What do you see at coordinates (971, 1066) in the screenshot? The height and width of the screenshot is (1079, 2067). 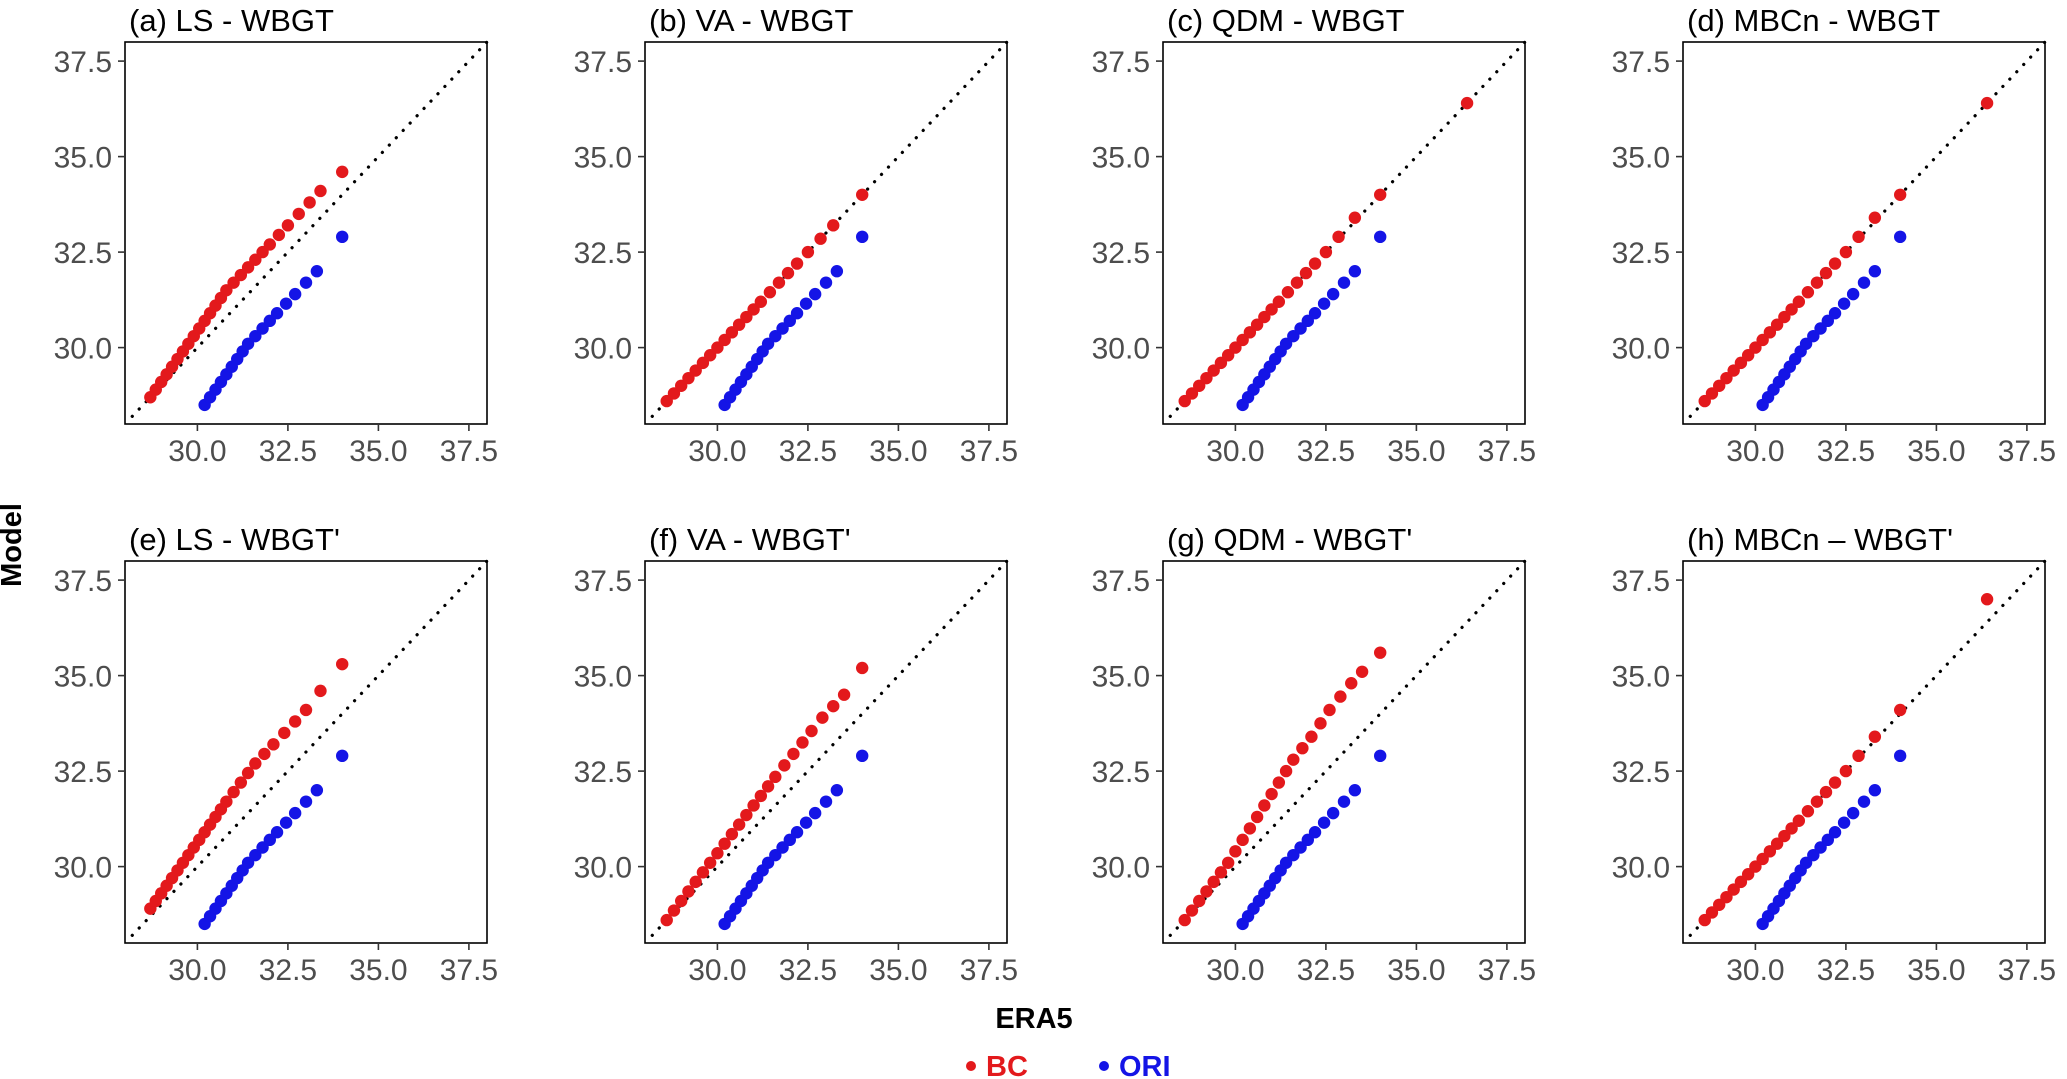 I see `legend-bc-marker` at bounding box center [971, 1066].